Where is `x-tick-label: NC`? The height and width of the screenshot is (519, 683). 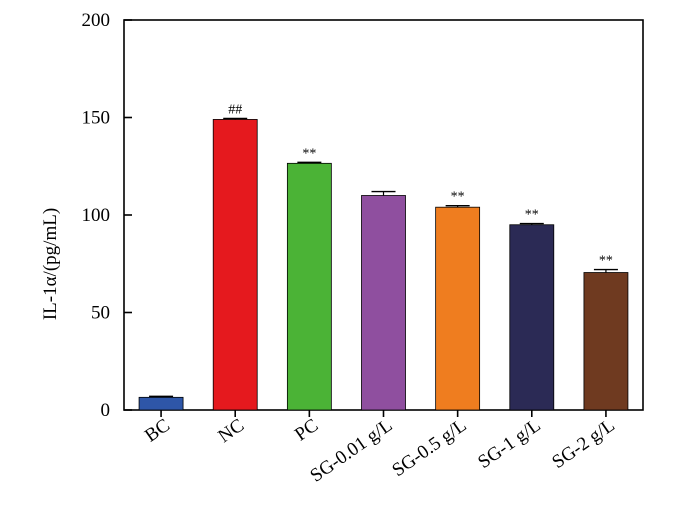
x-tick-label: NC is located at coordinates (231, 431).